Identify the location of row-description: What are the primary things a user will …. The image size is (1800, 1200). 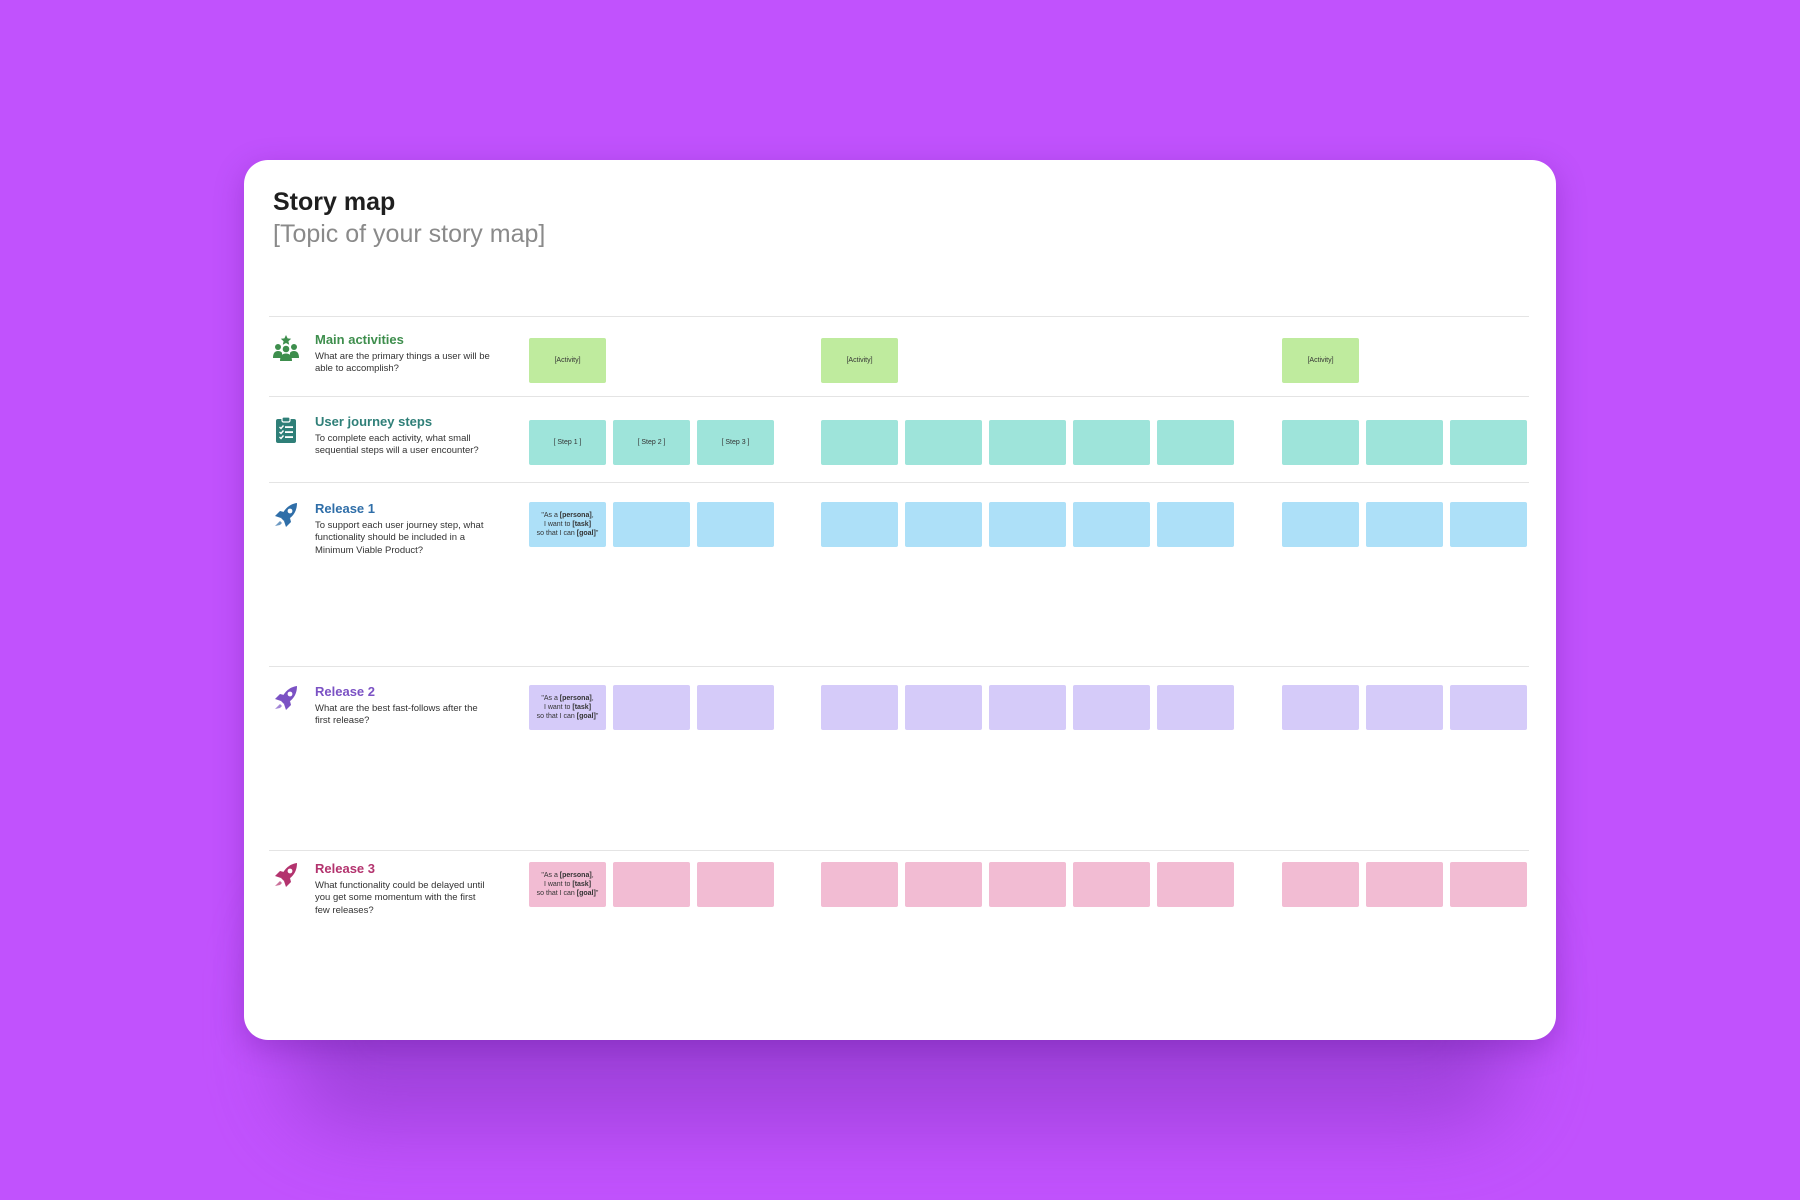
(402, 363).